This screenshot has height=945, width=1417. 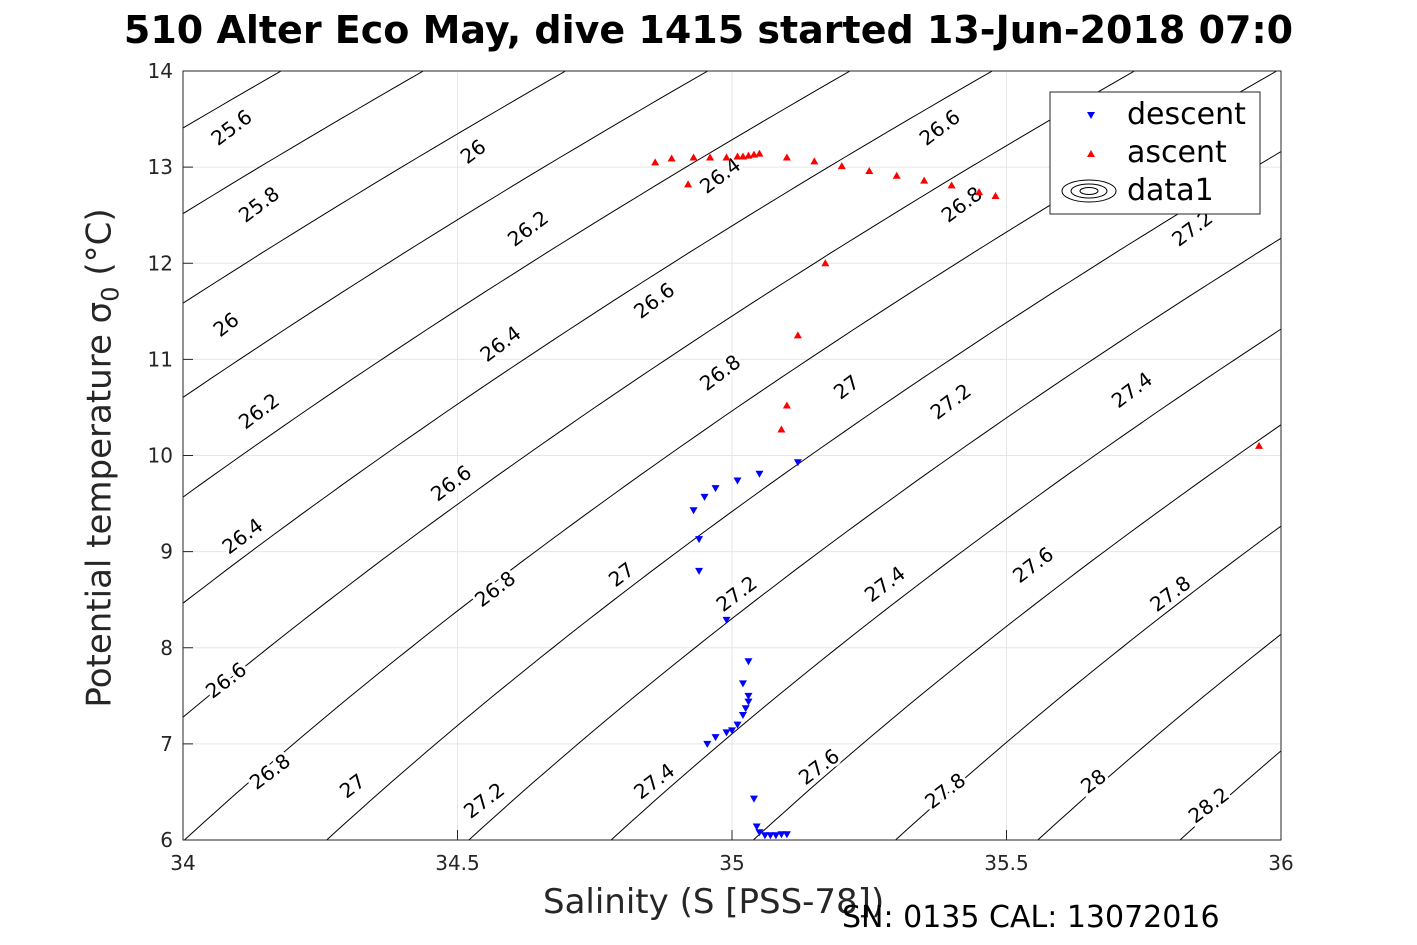 I want to click on y-tick-label: 12, so click(x=160, y=263).